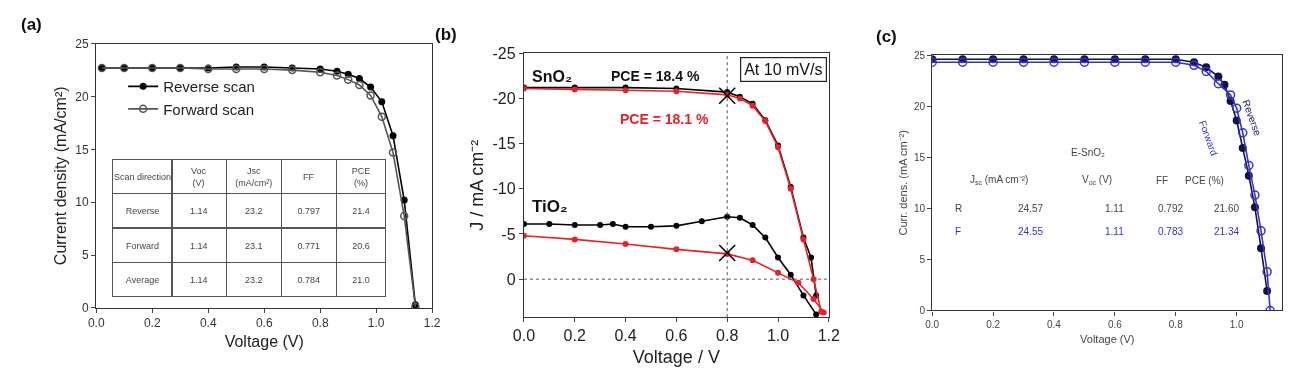 This screenshot has height=383, width=1314. I want to click on annotation: 0.771, so click(309, 245).